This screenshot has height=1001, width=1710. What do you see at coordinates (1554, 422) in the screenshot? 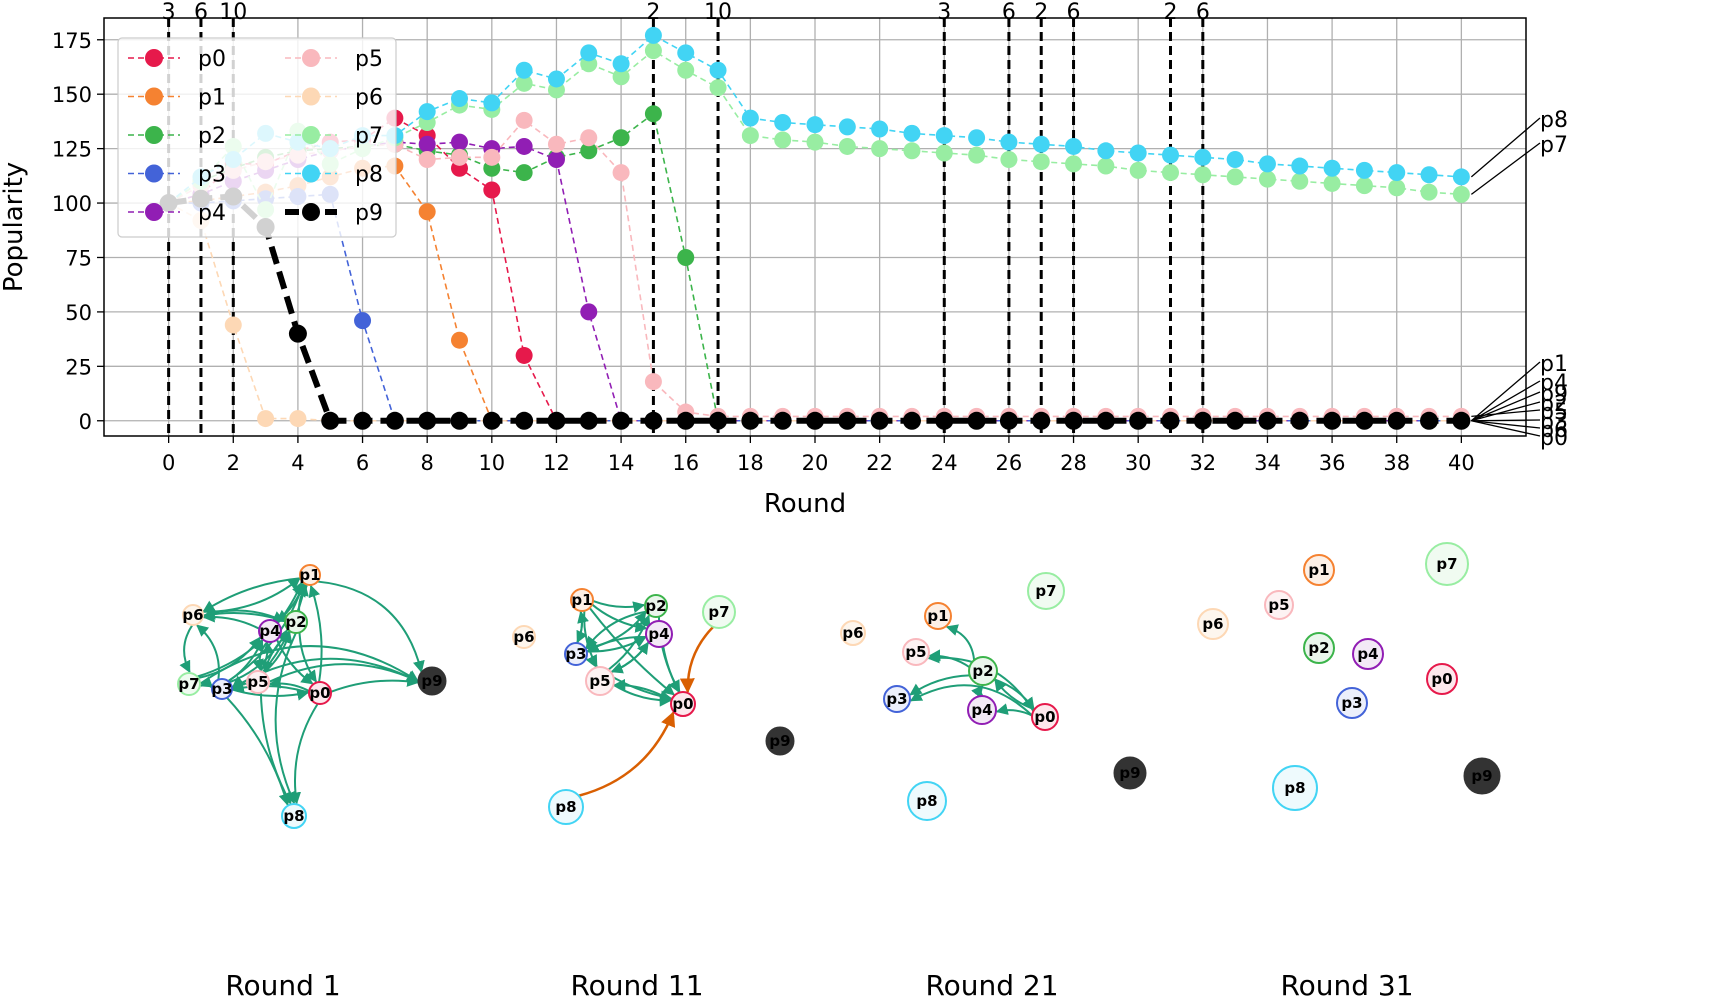
I see `annotation-label: p3` at bounding box center [1554, 422].